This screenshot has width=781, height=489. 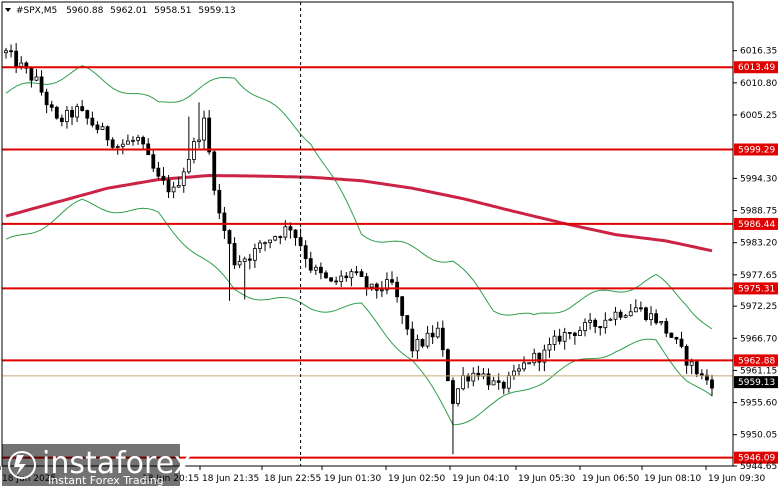 I want to click on level-label: 5946.09, so click(x=756, y=459).